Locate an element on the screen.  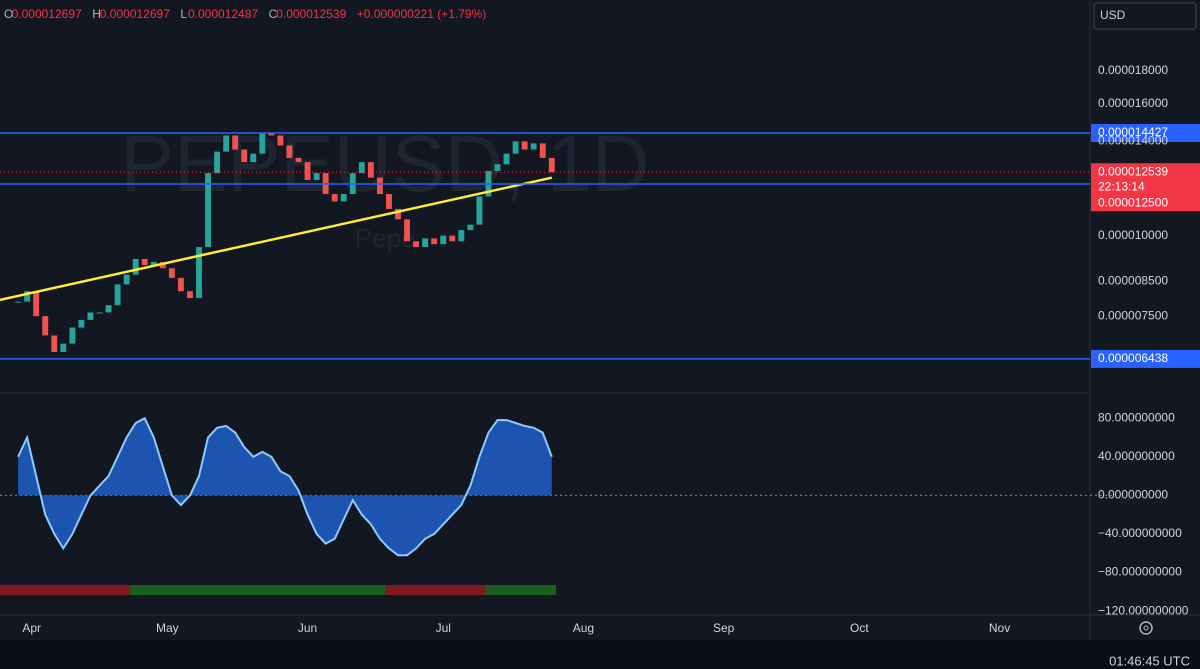
x-tick-label: Aug is located at coordinates (583, 628).